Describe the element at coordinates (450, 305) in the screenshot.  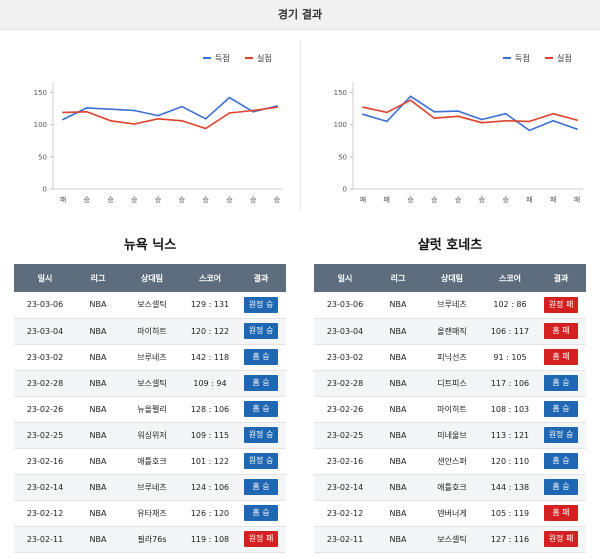
I see `table-row: 23-03-06 NBA 브루네츠 102 : 86 원정 패` at that location.